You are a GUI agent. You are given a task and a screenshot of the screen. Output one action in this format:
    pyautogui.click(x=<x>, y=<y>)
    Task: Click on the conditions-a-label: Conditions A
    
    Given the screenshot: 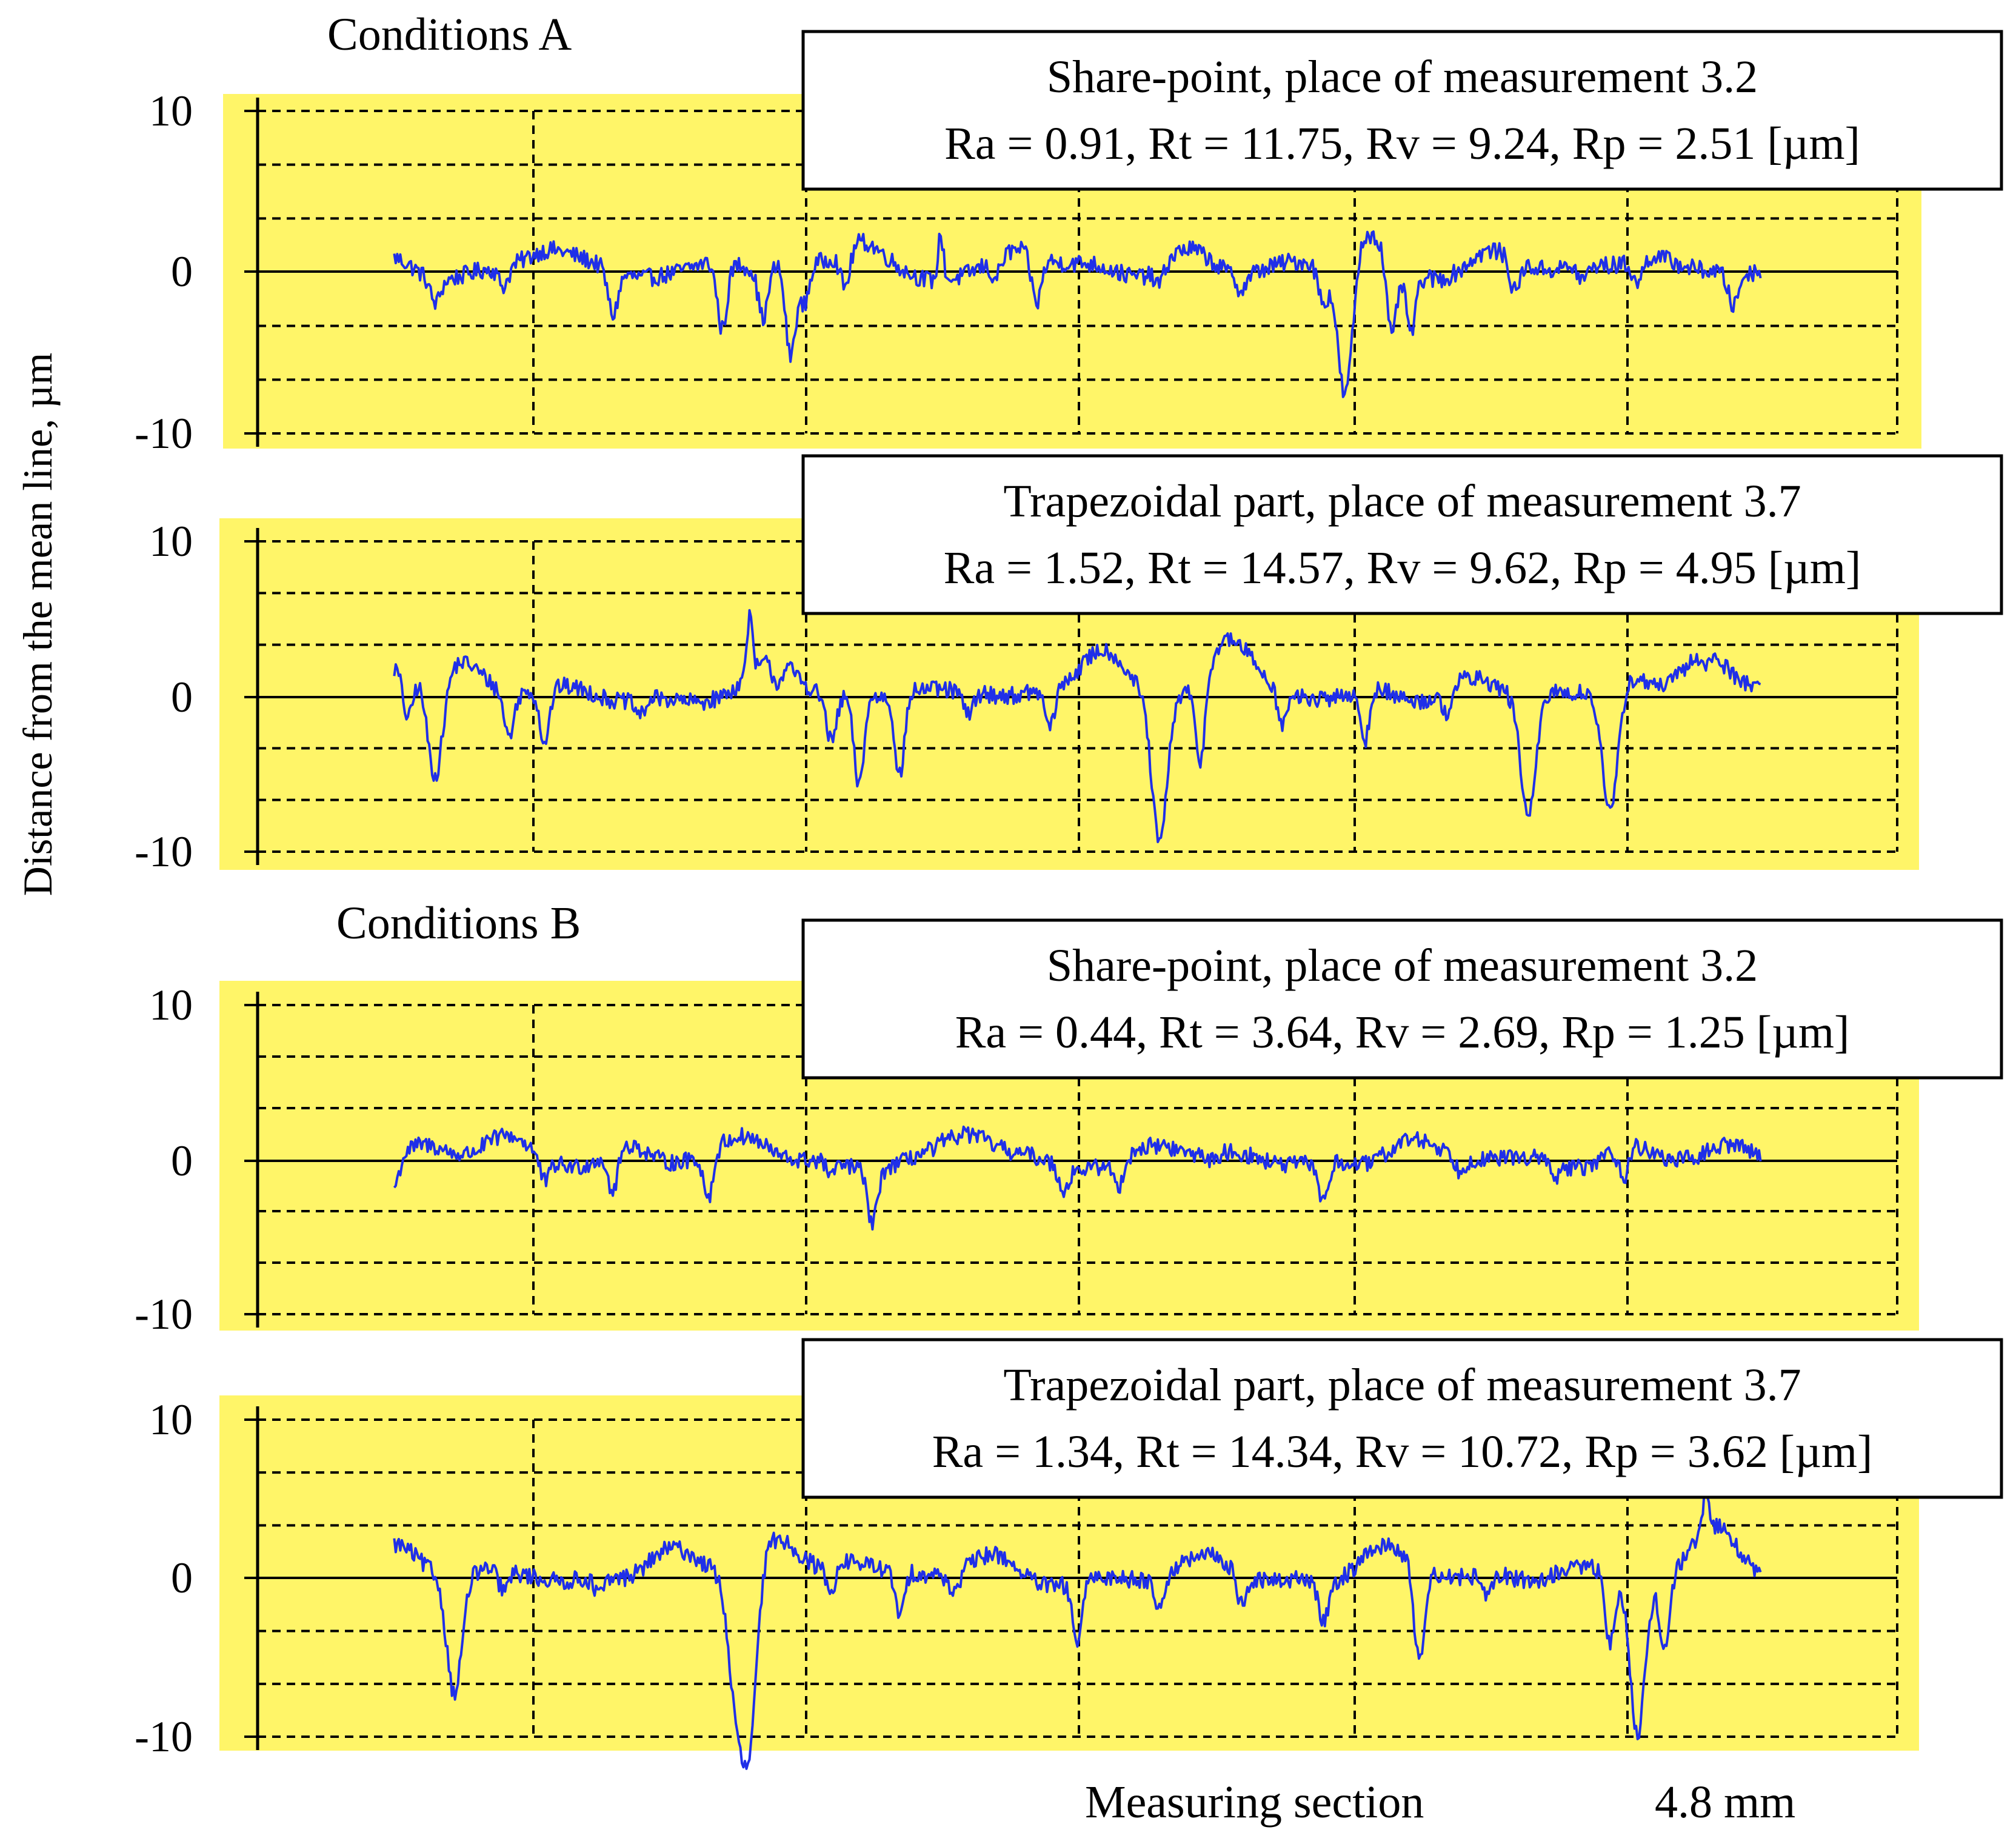 What is the action you would take?
    pyautogui.click(x=449, y=34)
    